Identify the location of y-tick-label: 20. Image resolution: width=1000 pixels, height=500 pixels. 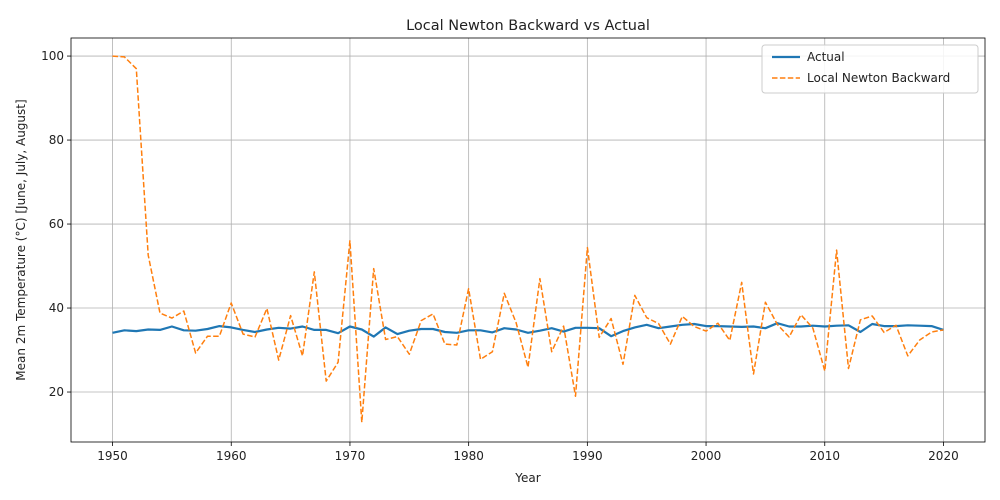
(56, 392).